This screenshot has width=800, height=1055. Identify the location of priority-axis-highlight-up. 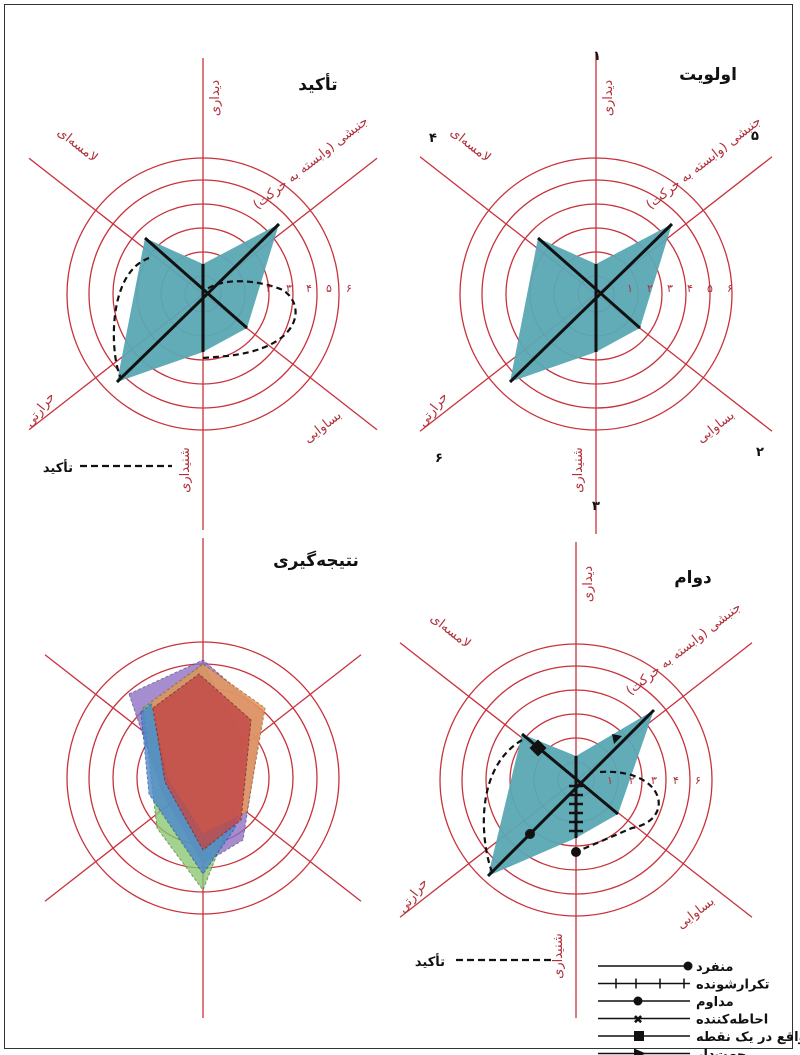
(591, 303).